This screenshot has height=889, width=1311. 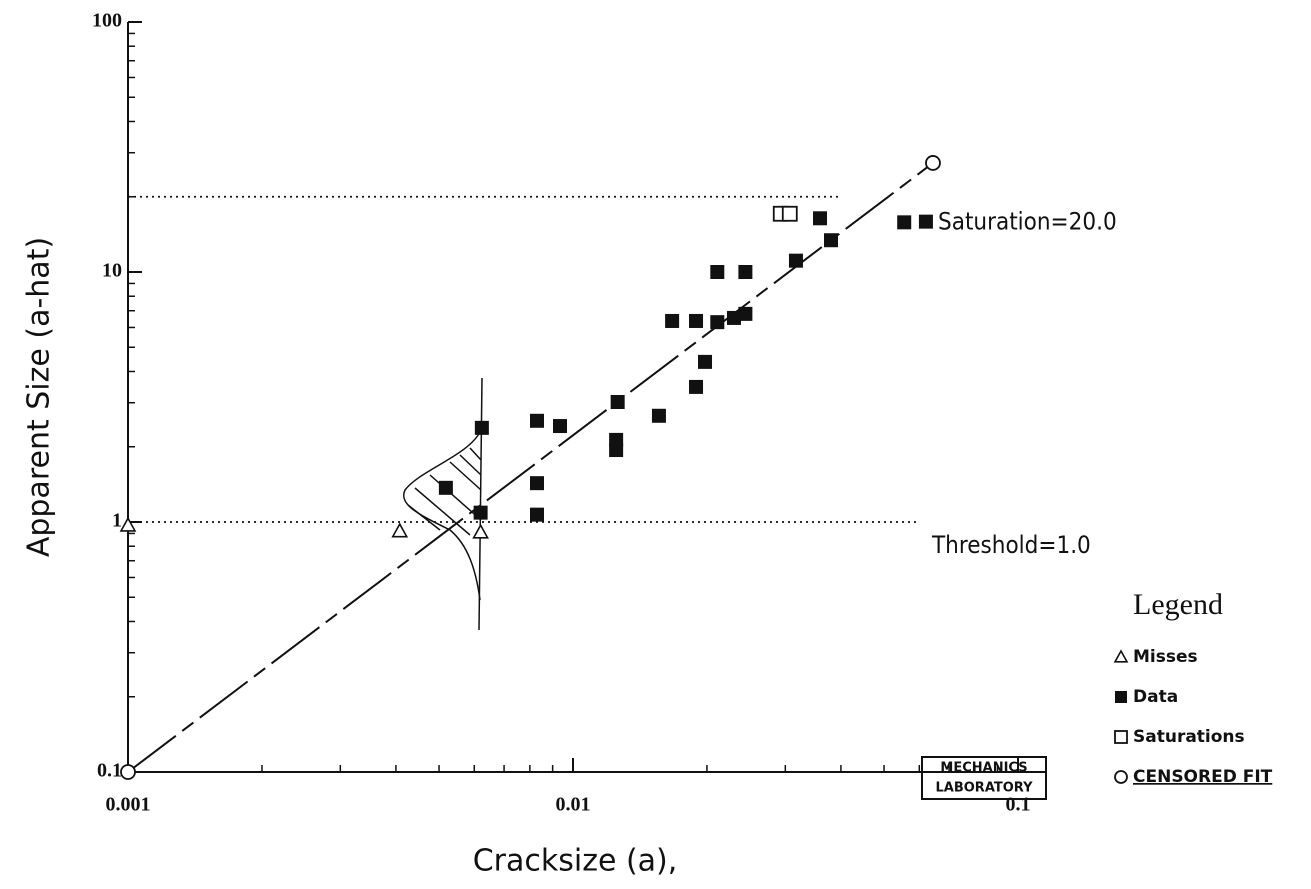 What do you see at coordinates (983, 768) in the screenshot?
I see `stamp-line: MECHANICS` at bounding box center [983, 768].